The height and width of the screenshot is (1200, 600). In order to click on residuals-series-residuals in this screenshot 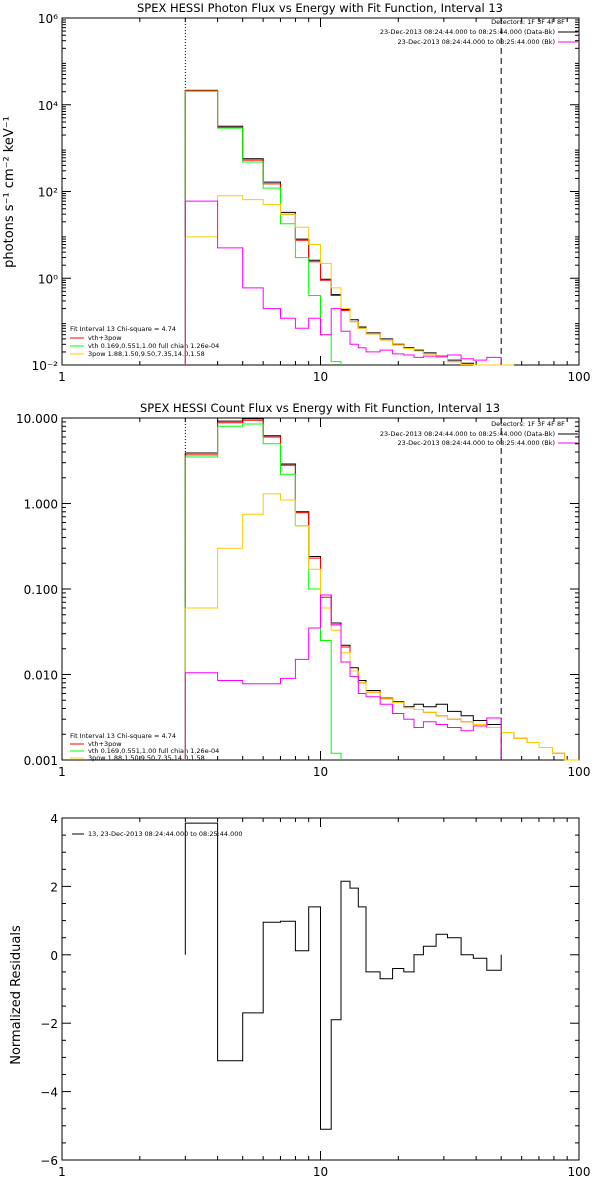, I will do `click(343, 976)`.